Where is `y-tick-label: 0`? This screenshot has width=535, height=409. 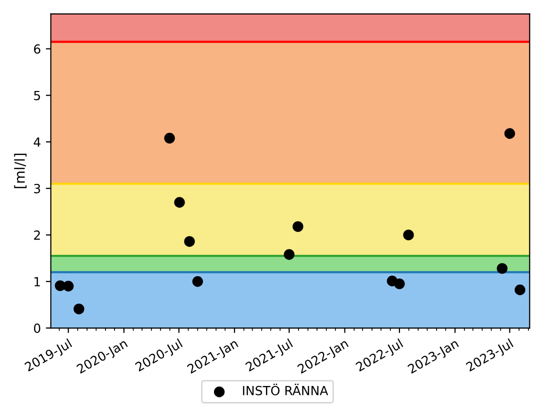 y-tick-label: 0 is located at coordinates (37, 328).